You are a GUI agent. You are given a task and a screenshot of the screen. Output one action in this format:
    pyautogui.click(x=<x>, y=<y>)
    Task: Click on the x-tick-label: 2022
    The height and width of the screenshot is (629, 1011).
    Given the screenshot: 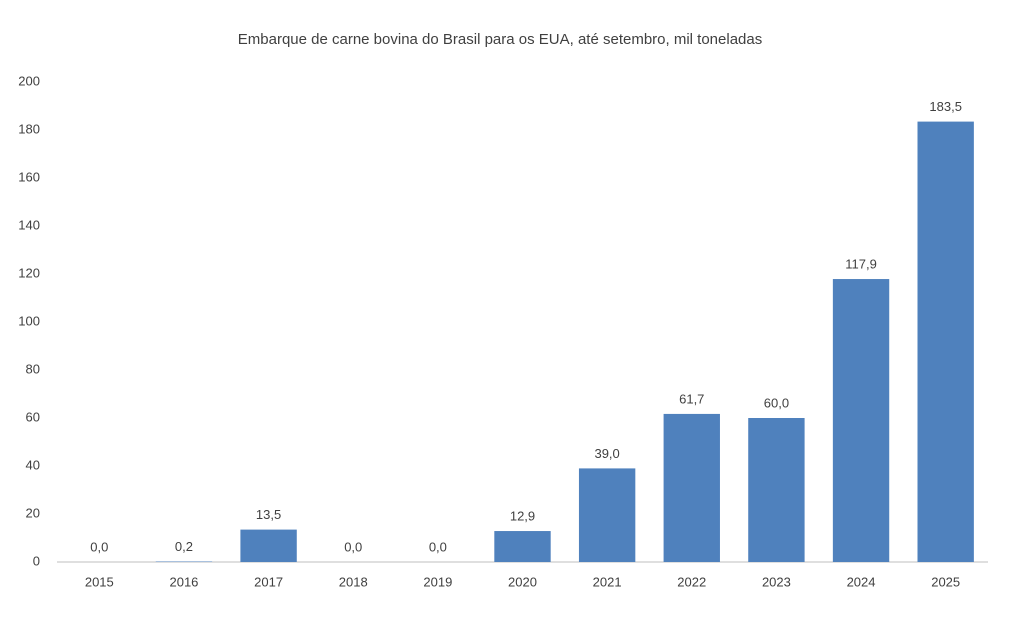 What is the action you would take?
    pyautogui.click(x=691, y=581)
    